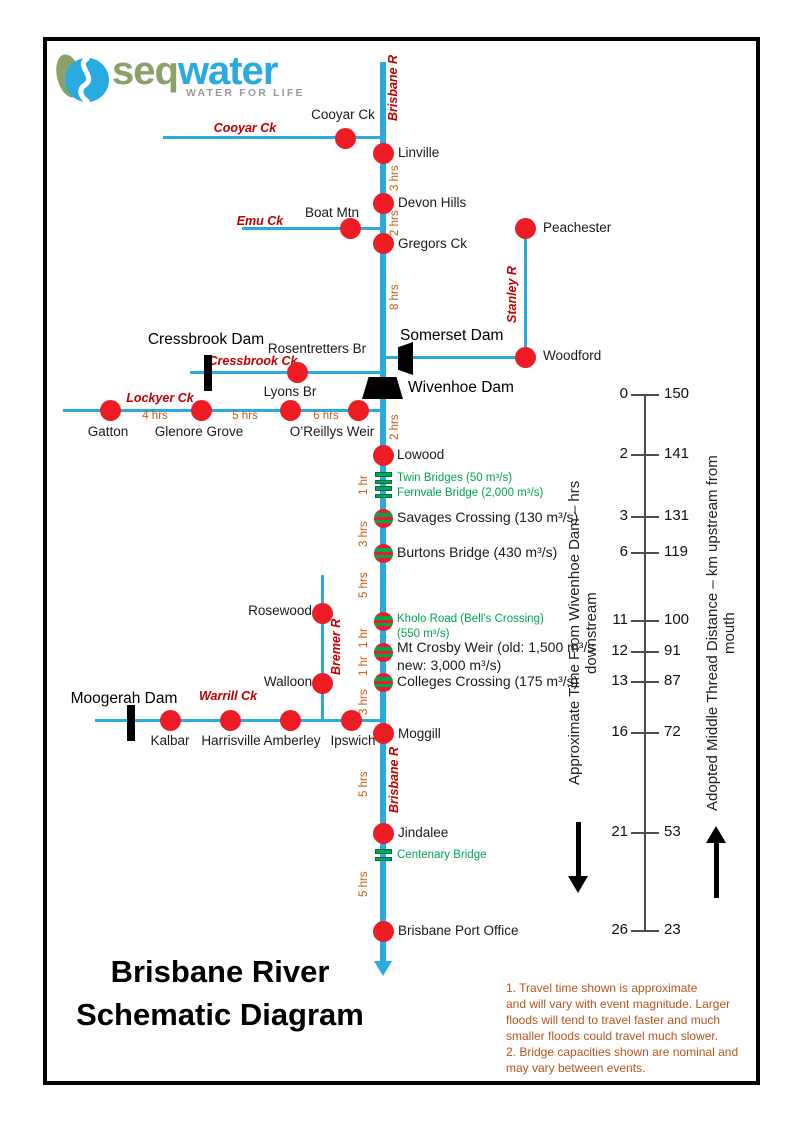  Describe the element at coordinates (677, 619) in the screenshot. I see `distance-value-4: 100` at that location.